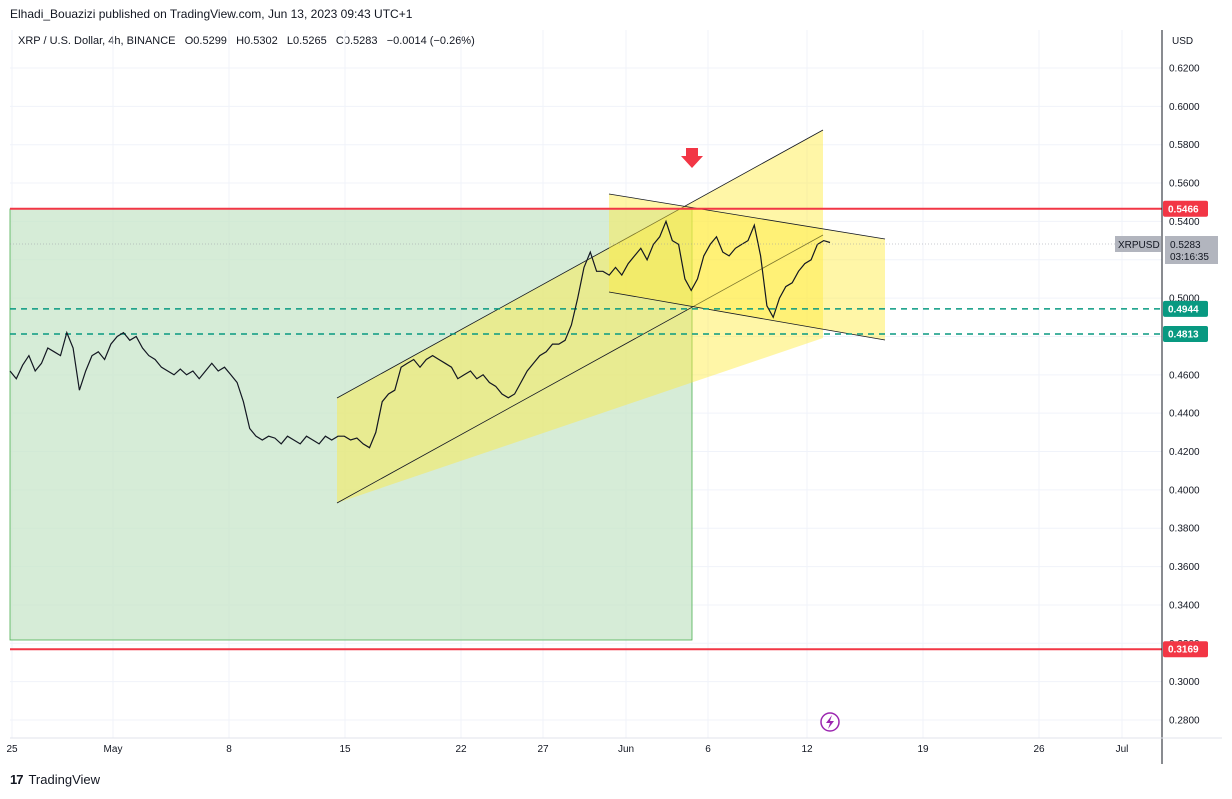  What do you see at coordinates (360, 41) in the screenshot?
I see `close-value: 0.5283` at bounding box center [360, 41].